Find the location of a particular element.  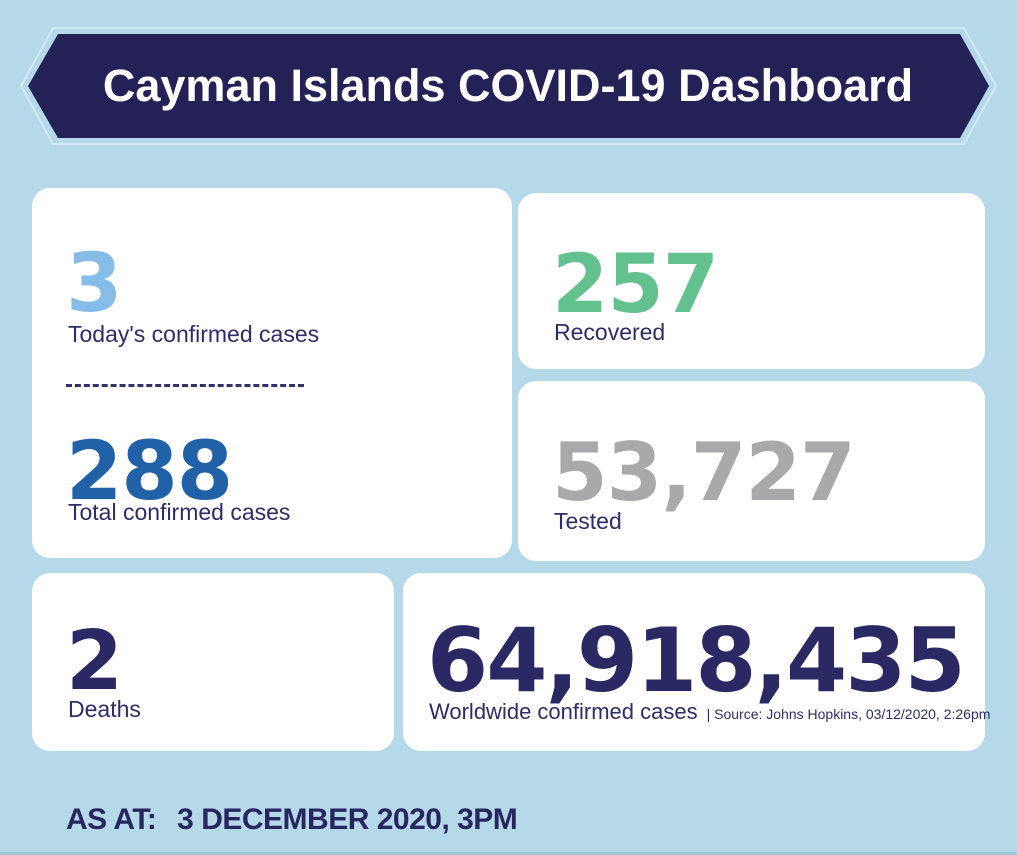

total-cases-label: Total confirmed cases is located at coordinates (179, 512).